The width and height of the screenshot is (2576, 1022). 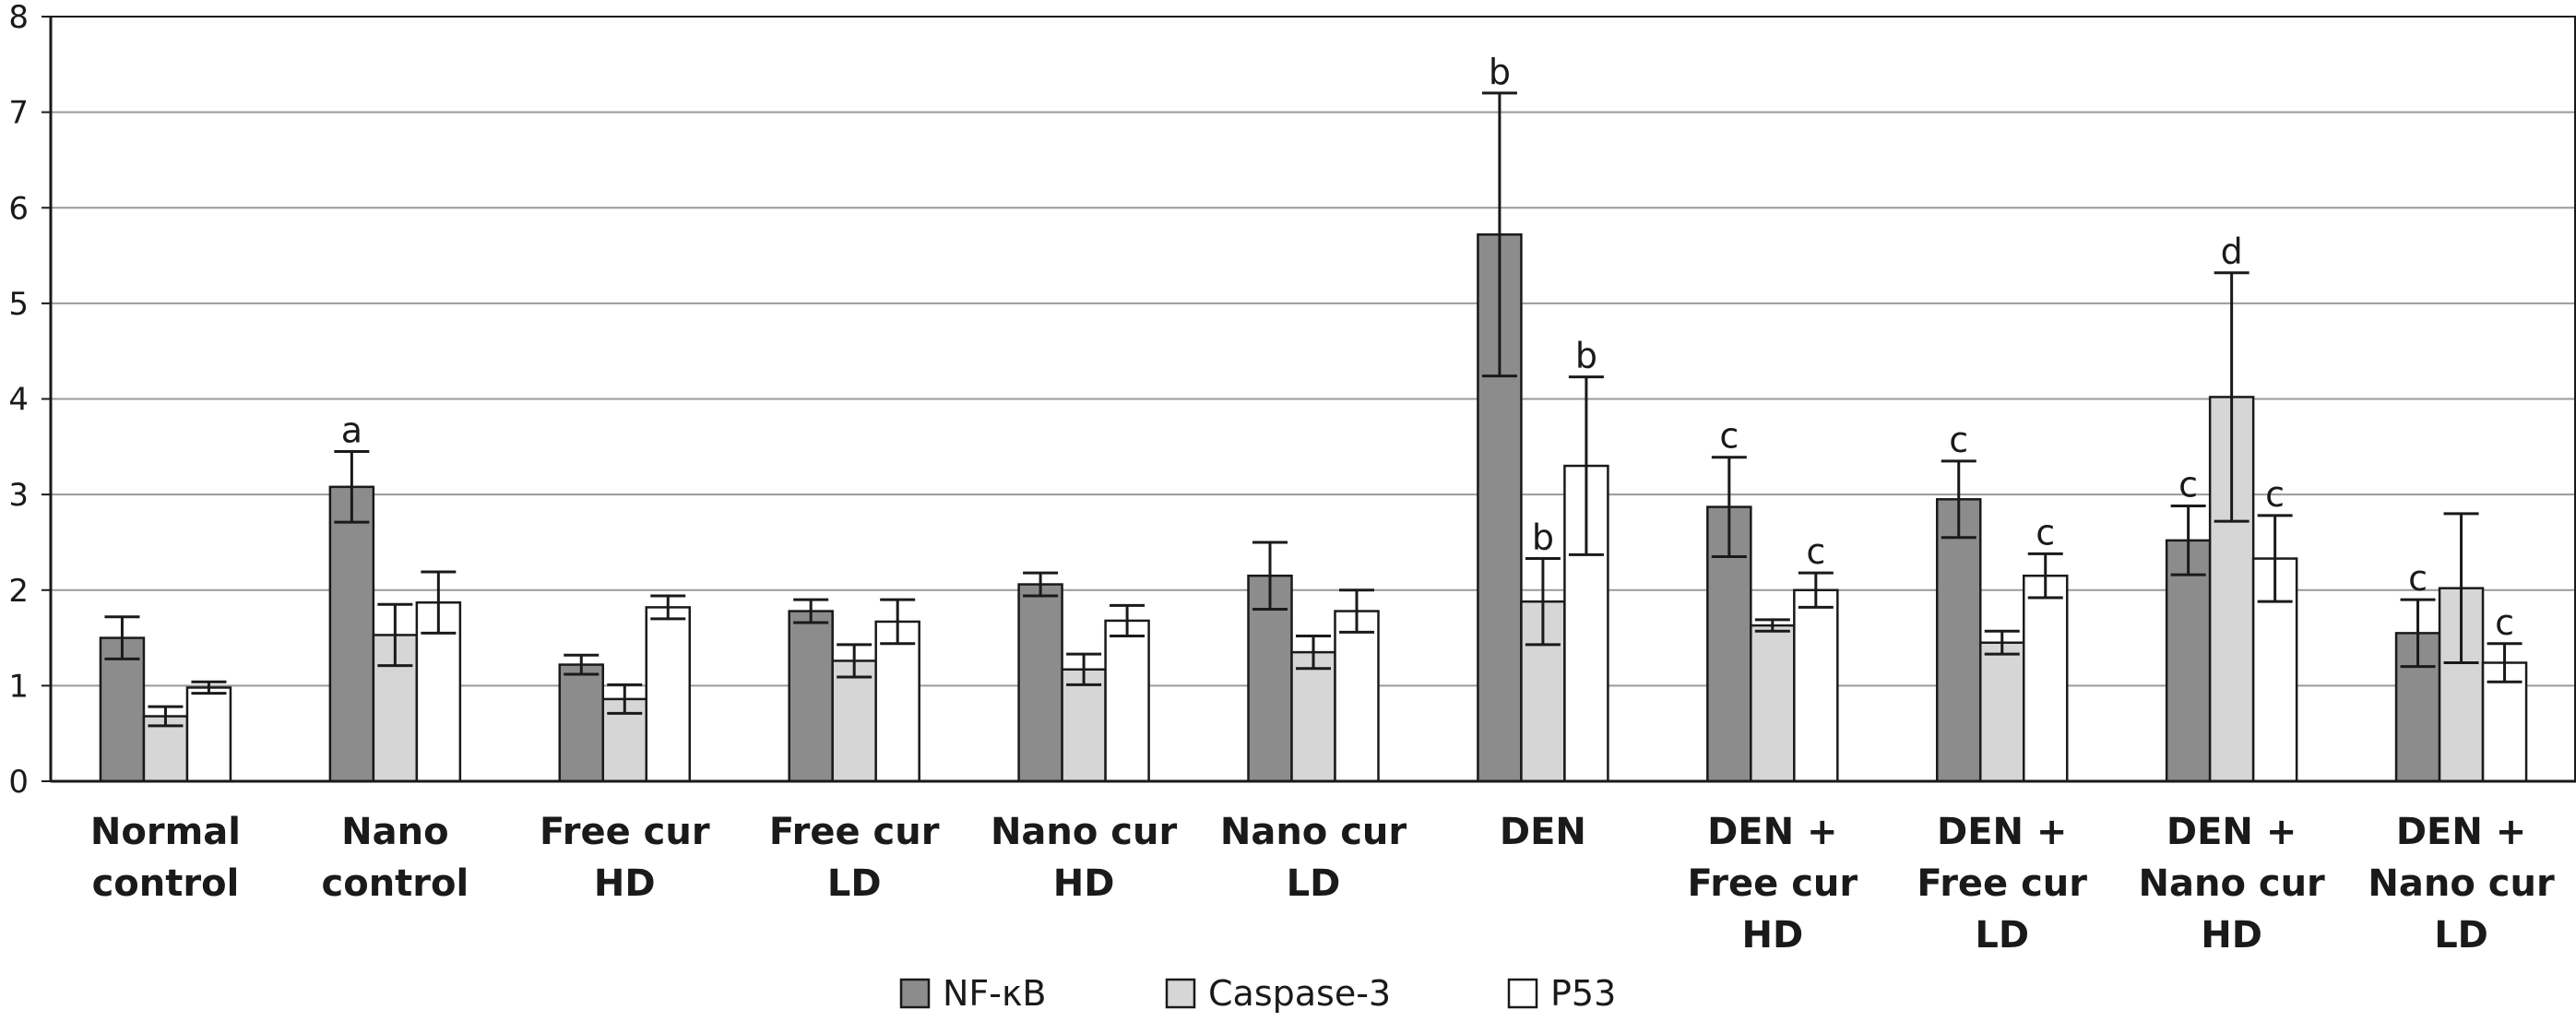 I want to click on x-category-label: DEN, so click(x=1543, y=832).